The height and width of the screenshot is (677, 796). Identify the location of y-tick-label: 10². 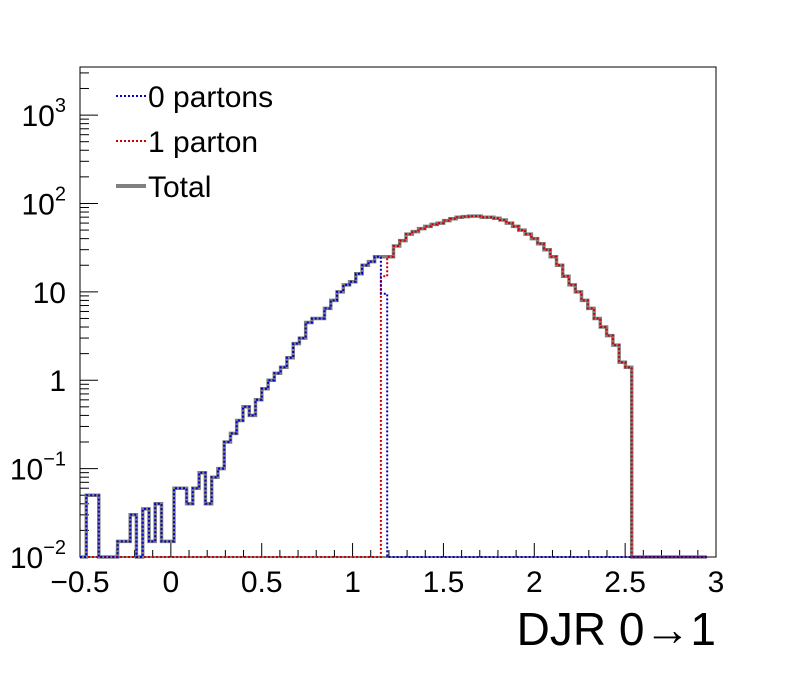
(44, 202).